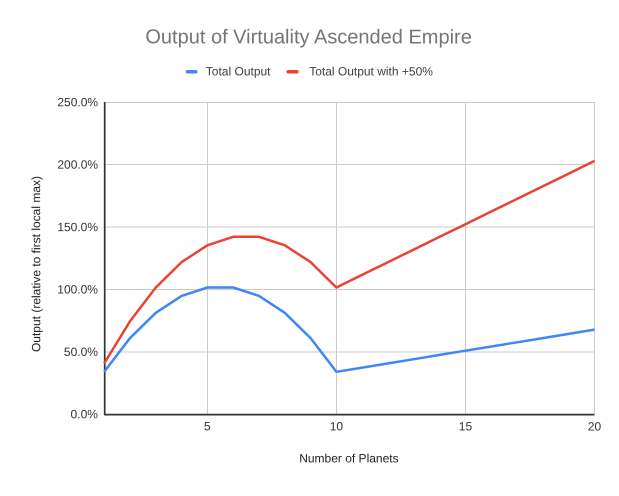 This screenshot has width=619, height=496. What do you see at coordinates (36, 264) in the screenshot?
I see `svg-text:Output (relative to first loca: Output (relative to first local max)` at bounding box center [36, 264].